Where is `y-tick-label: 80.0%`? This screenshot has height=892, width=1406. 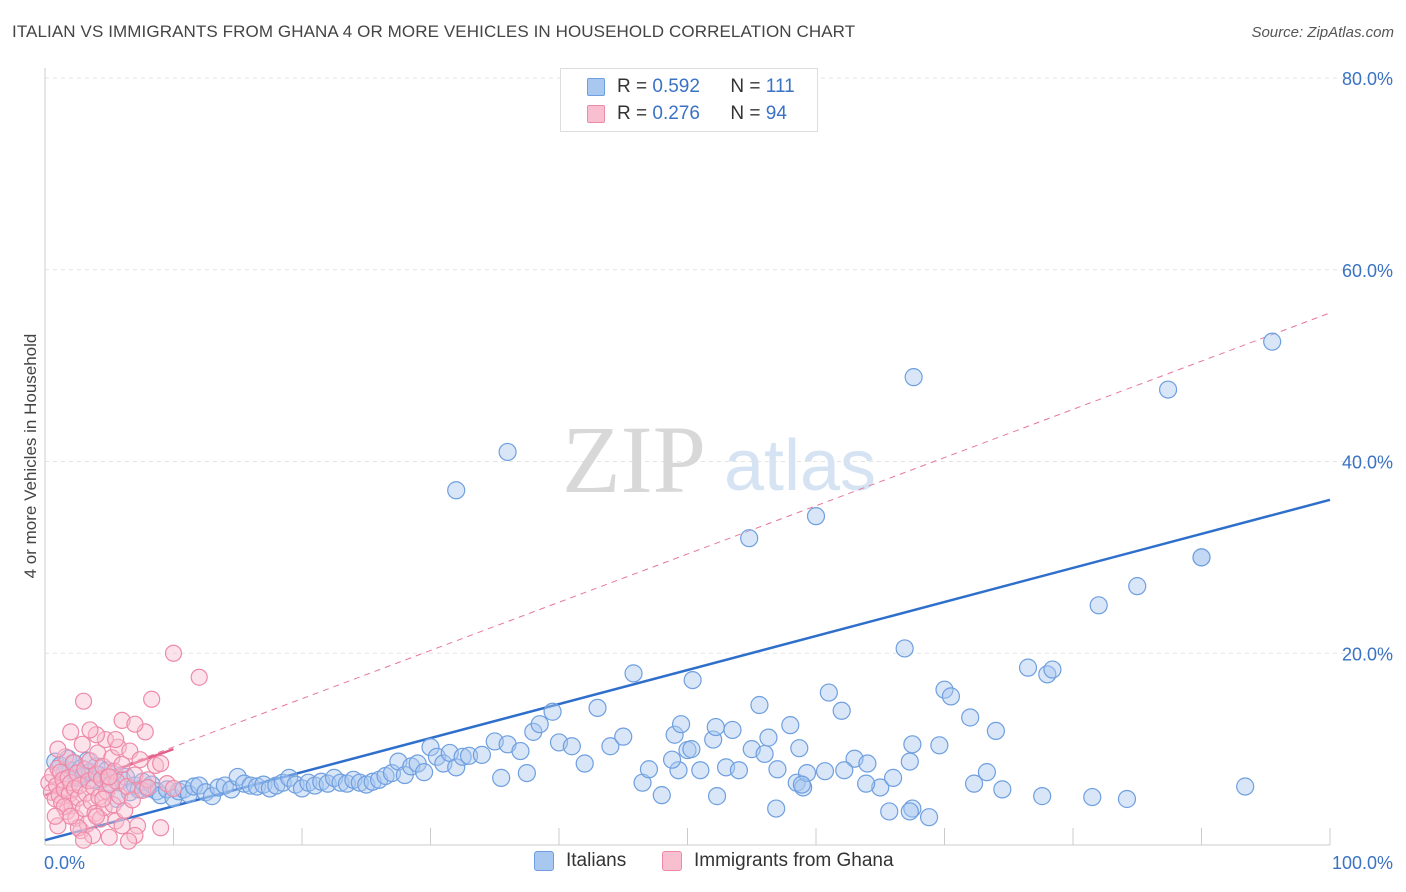
y-tick-label: 80.0% is located at coordinates (1367, 79).